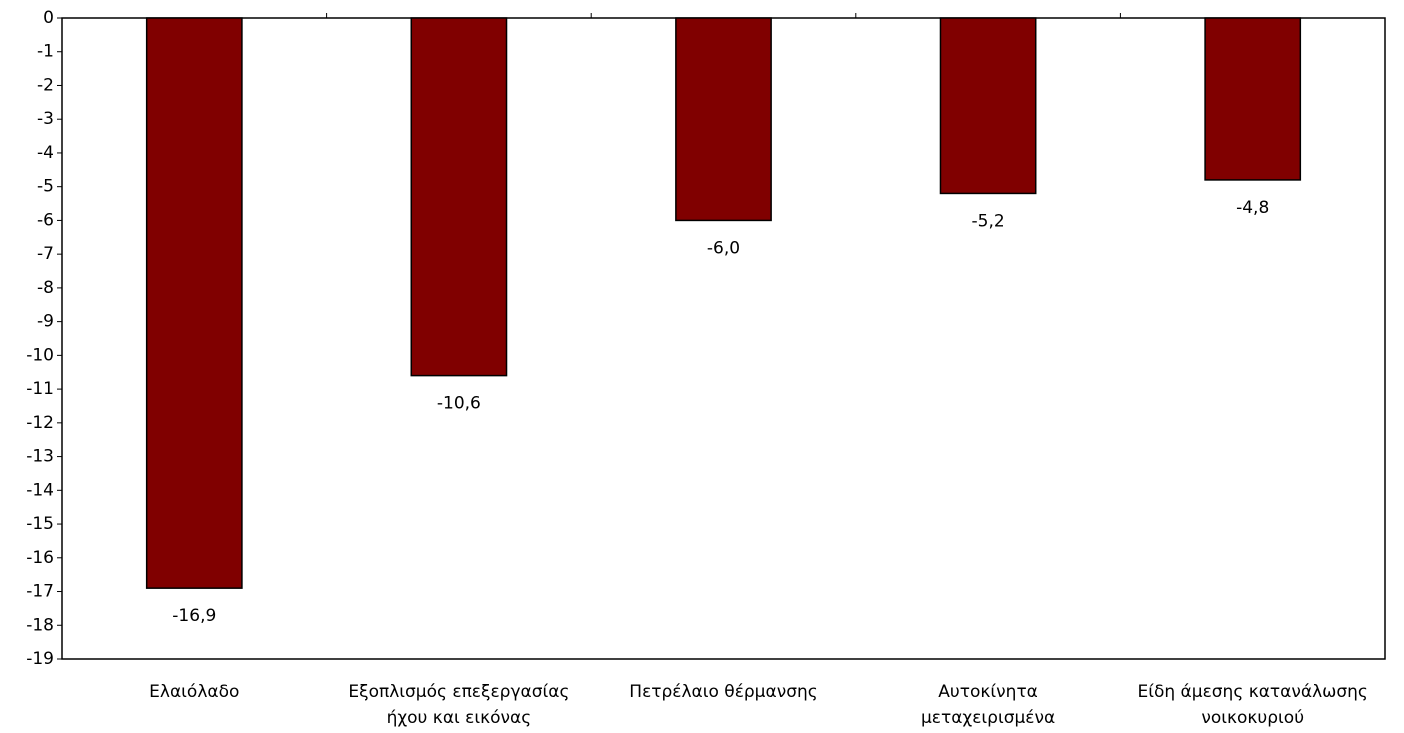 The height and width of the screenshot is (733, 1404). Describe the element at coordinates (723, 248) in the screenshot. I see `value-label: -6,0` at that location.